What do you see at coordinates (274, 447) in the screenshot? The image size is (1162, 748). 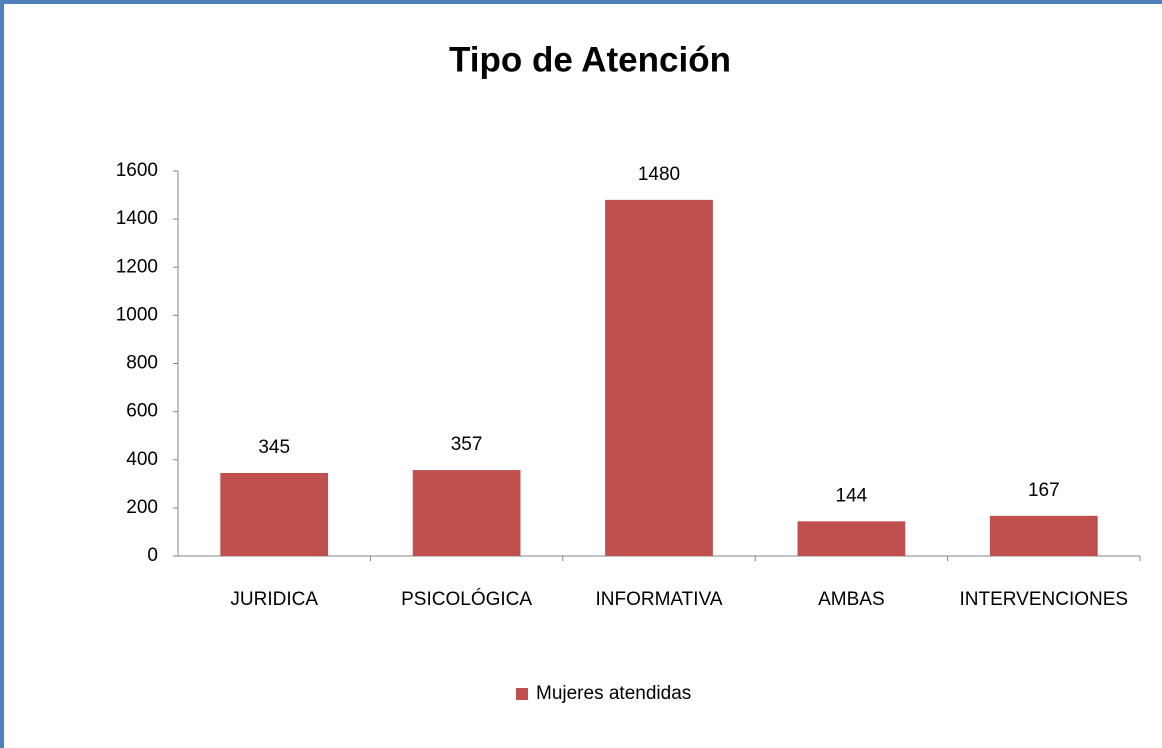 I see `data-label: 345` at bounding box center [274, 447].